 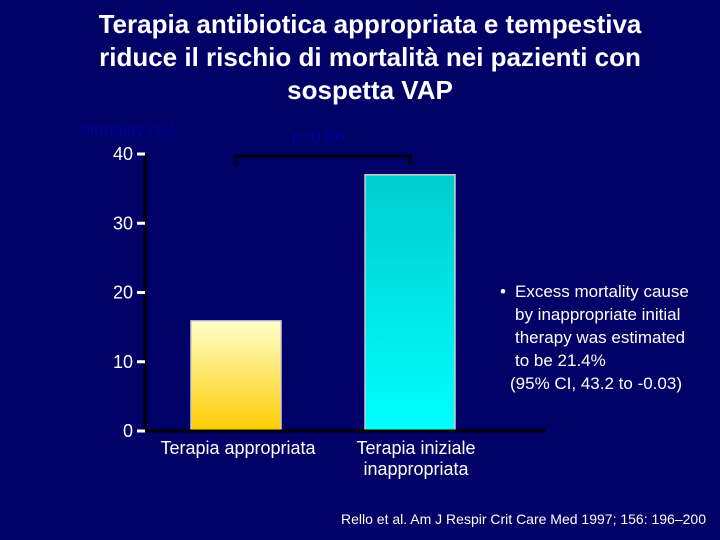 I want to click on title-line-3: sospetta VAP, so click(x=370, y=90).